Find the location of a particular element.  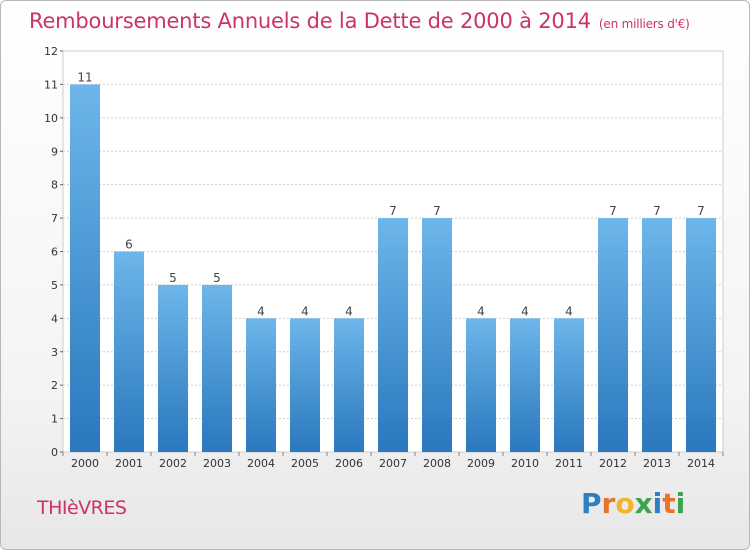

bar-2009 is located at coordinates (481, 385).